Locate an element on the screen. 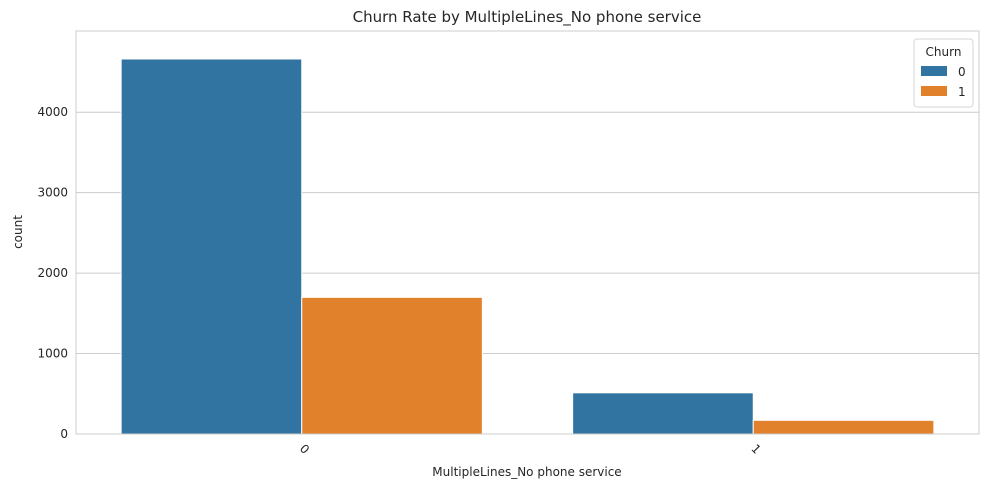 Image resolution: width=989 pixels, height=494 pixels. x-tick-label: 0 is located at coordinates (304, 449).